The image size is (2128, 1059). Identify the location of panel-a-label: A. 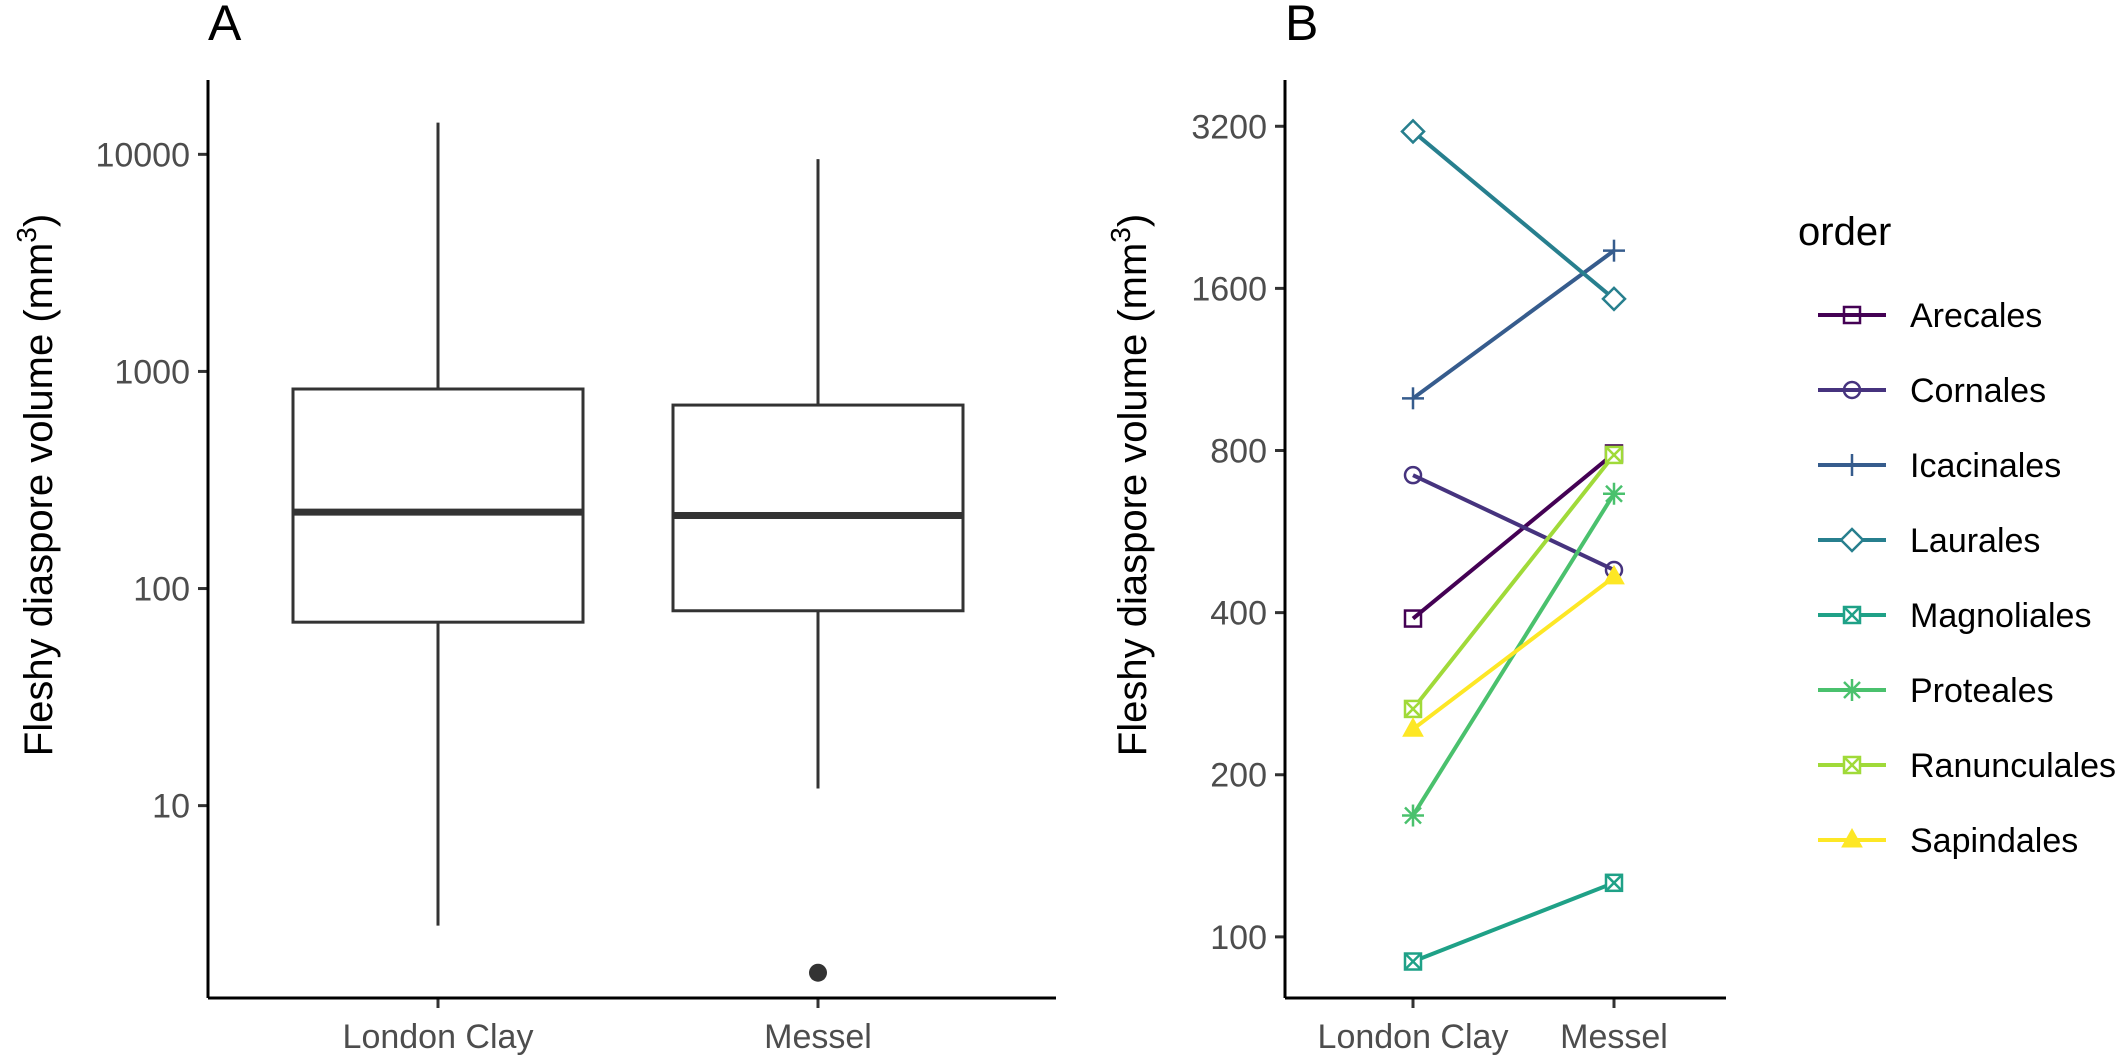
(225, 25).